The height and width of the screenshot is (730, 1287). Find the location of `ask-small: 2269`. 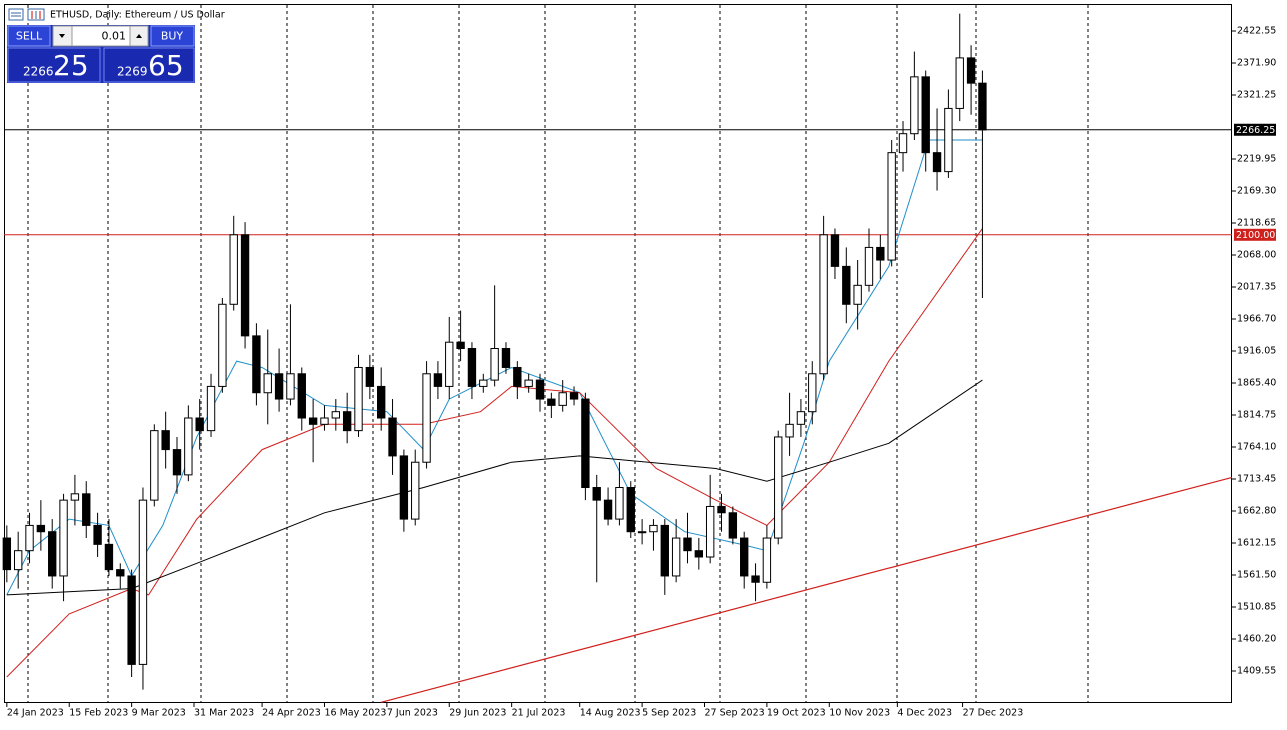

ask-small: 2269 is located at coordinates (132, 72).